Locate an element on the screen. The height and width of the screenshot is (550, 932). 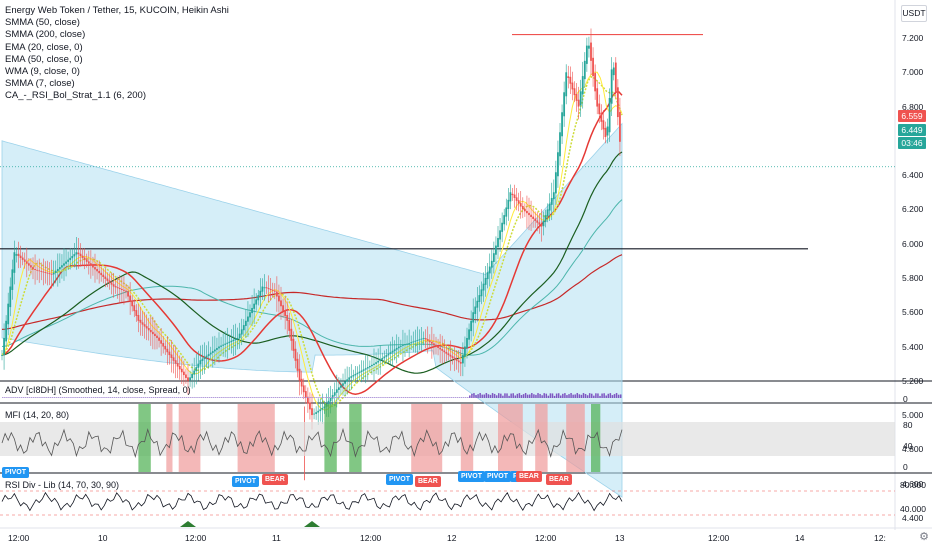
mfi-tick-0: 0 is located at coordinates (905, 467).